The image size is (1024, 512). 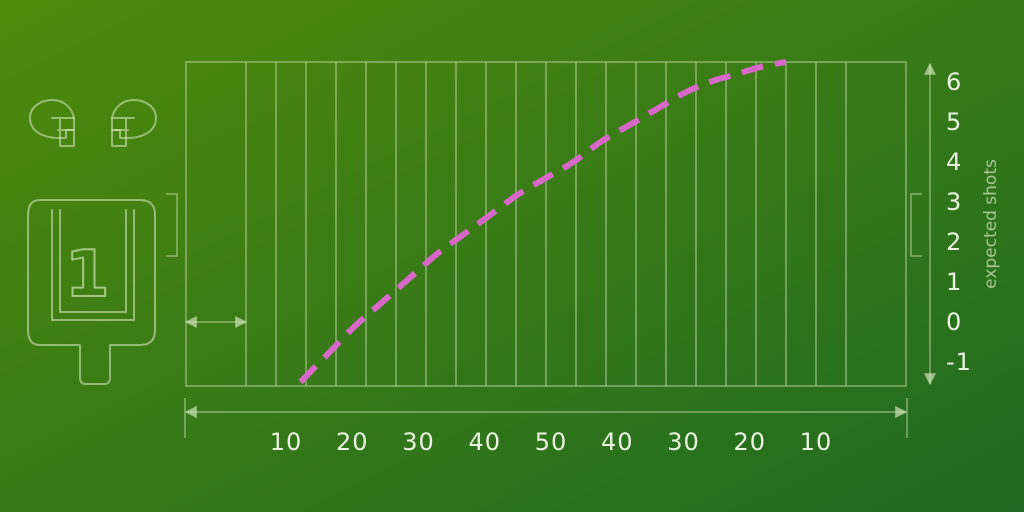 What do you see at coordinates (172, 225) in the screenshot?
I see `left-bracket` at bounding box center [172, 225].